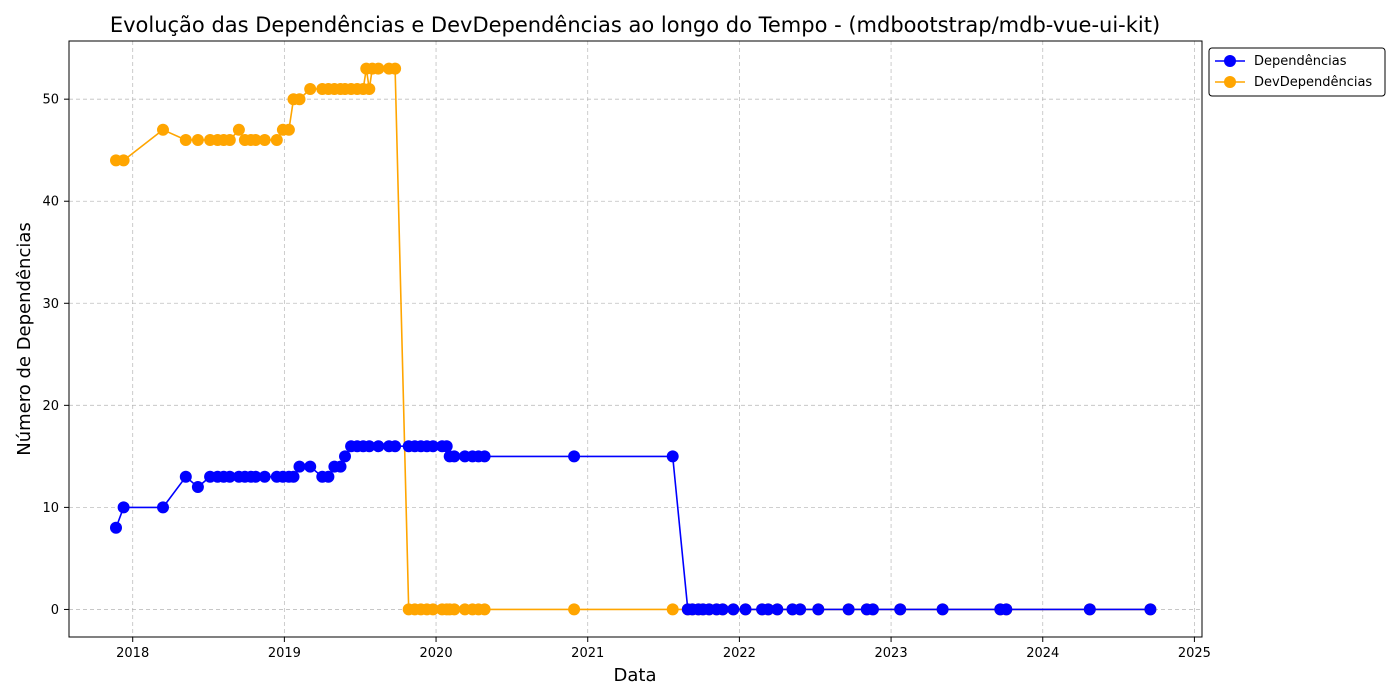 This screenshot has height=700, width=1400. I want to click on legend-label-dependencias: Dependências, so click(1300, 61).